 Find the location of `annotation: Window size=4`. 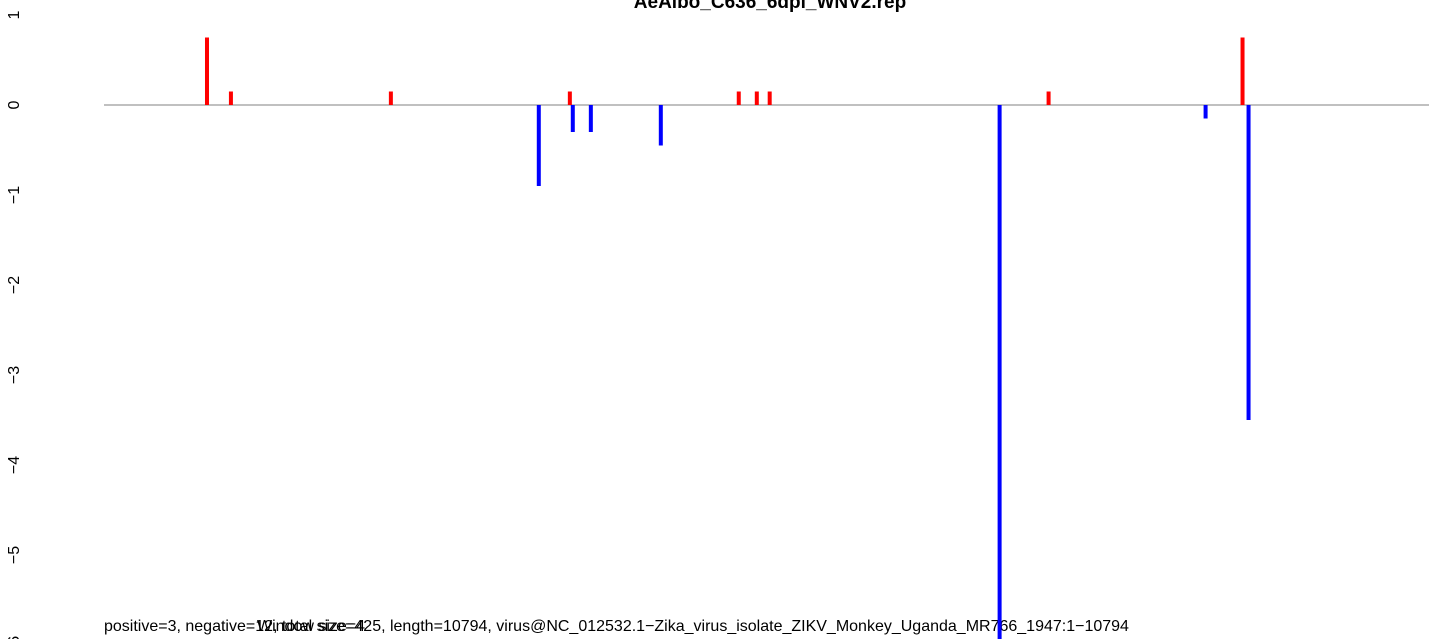

annotation: Window size=4 is located at coordinates (311, 626).